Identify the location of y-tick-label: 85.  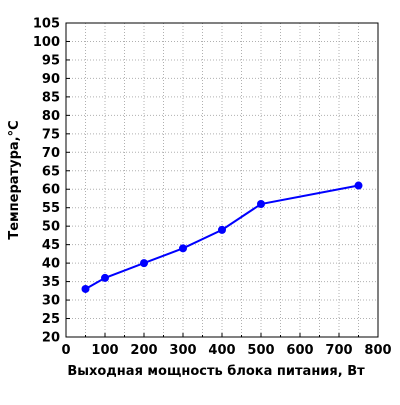
(51, 97).